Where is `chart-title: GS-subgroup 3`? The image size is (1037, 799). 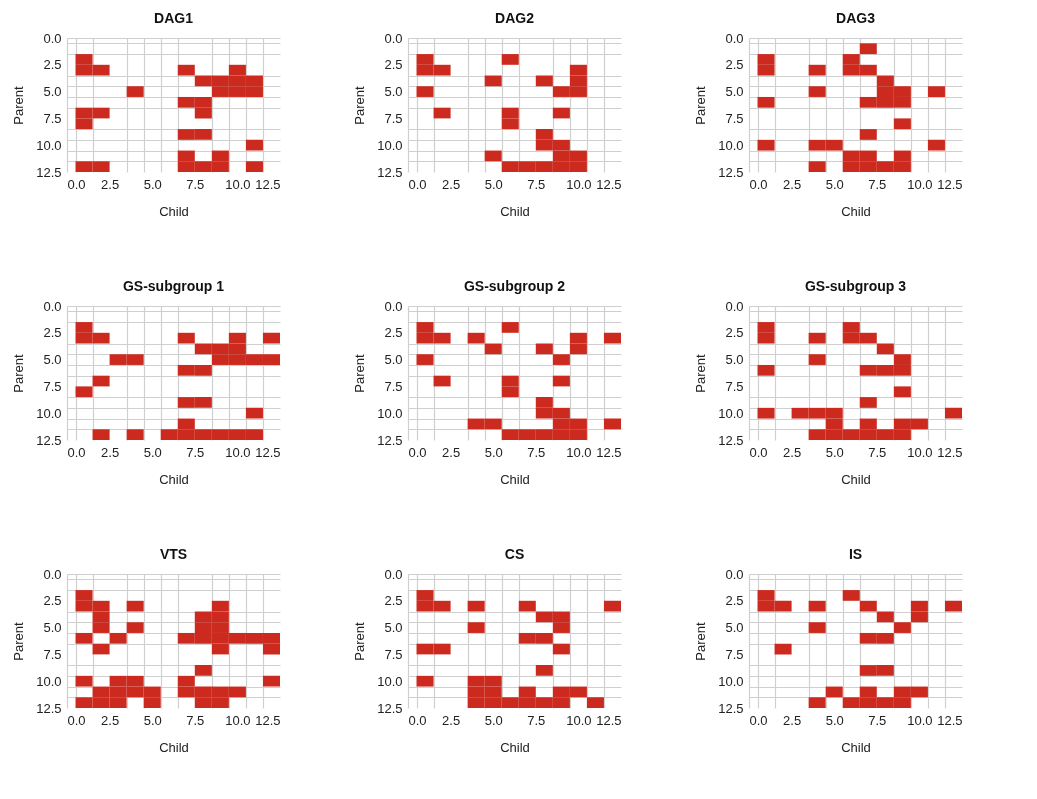
chart-title: GS-subgroup 3 is located at coordinates (855, 286).